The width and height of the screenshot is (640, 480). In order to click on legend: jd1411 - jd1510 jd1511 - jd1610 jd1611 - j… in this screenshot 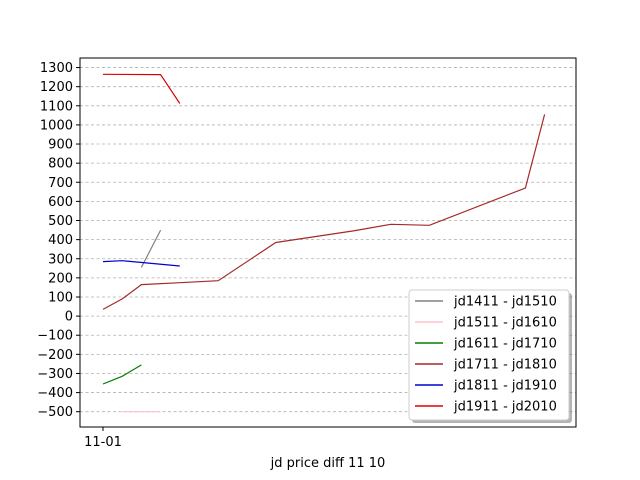, I will do `click(490, 356)`.